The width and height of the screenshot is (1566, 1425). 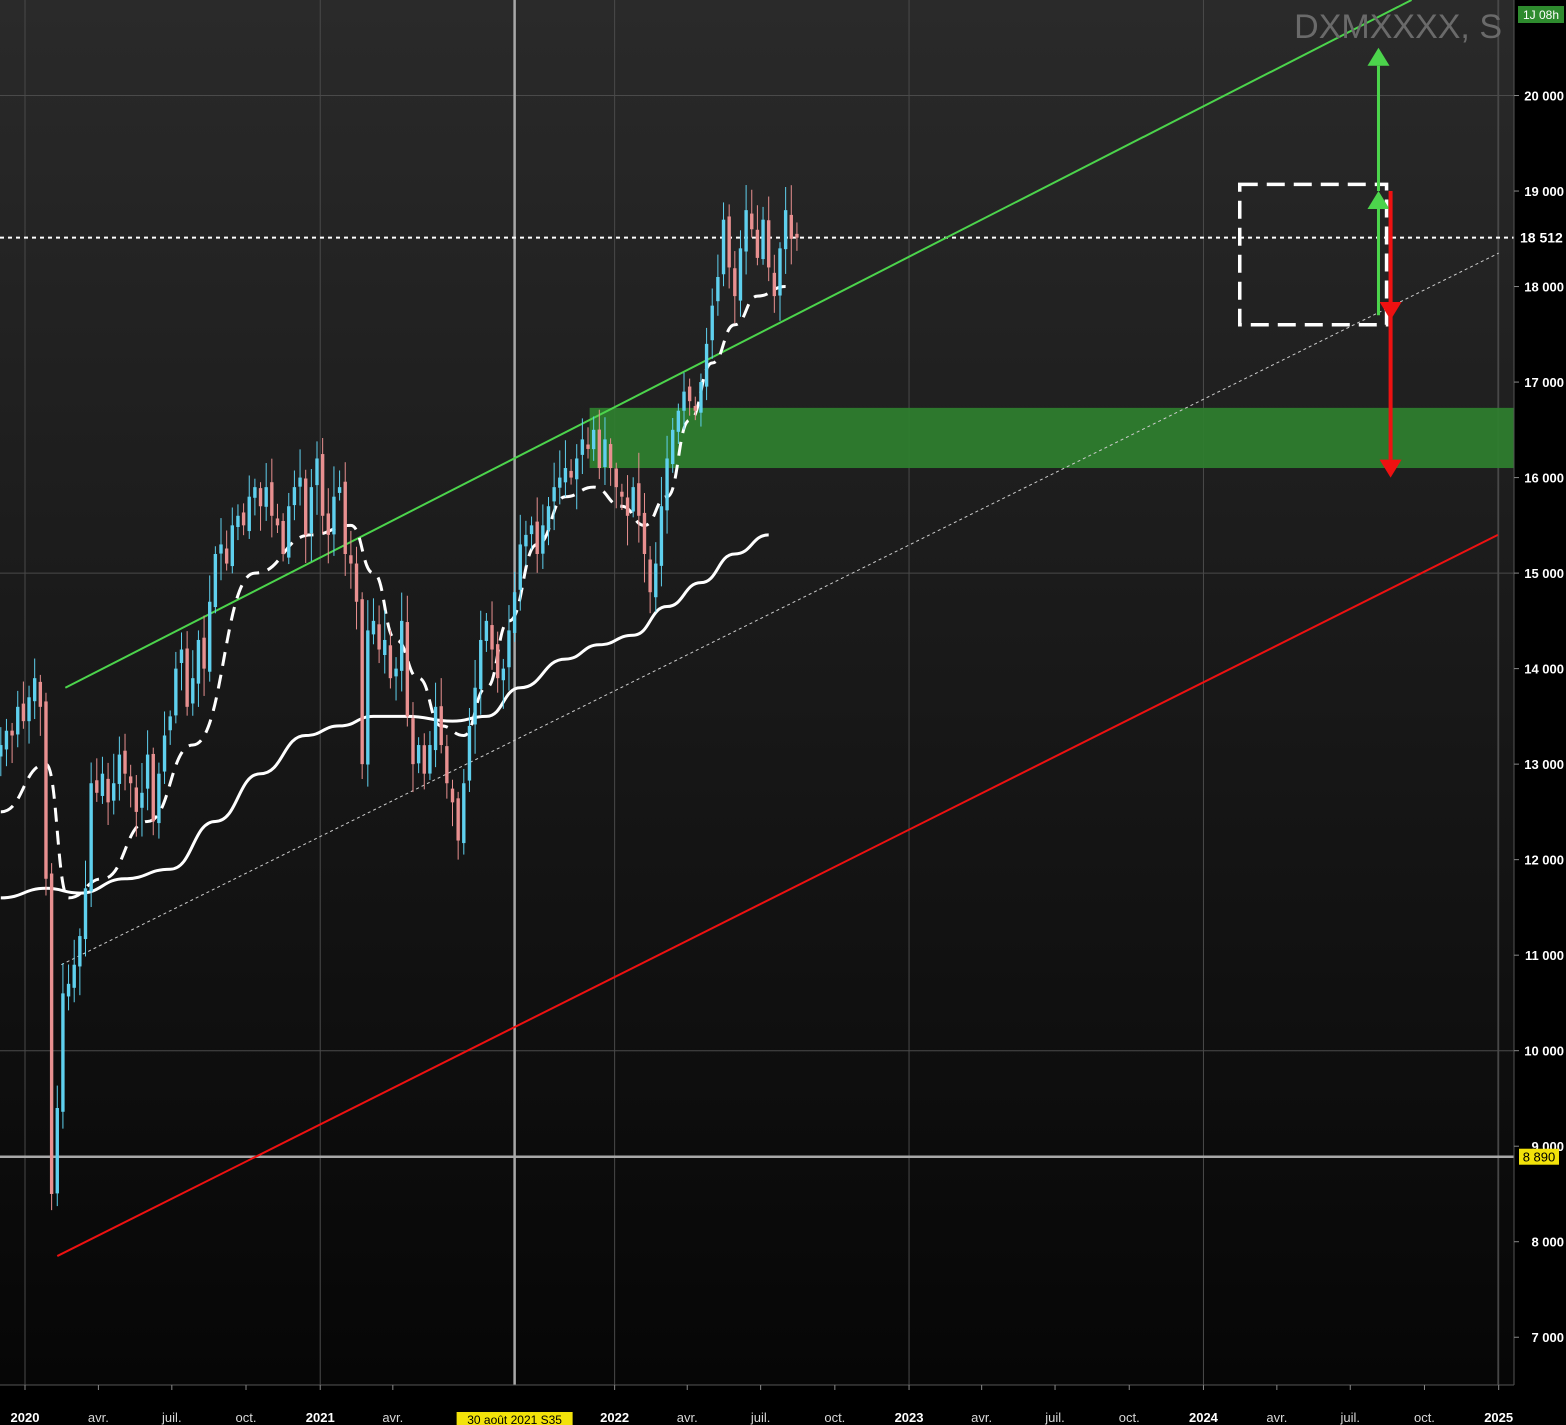 What do you see at coordinates (1398, 27) in the screenshot?
I see `chart-title: DXMXXXX, S` at bounding box center [1398, 27].